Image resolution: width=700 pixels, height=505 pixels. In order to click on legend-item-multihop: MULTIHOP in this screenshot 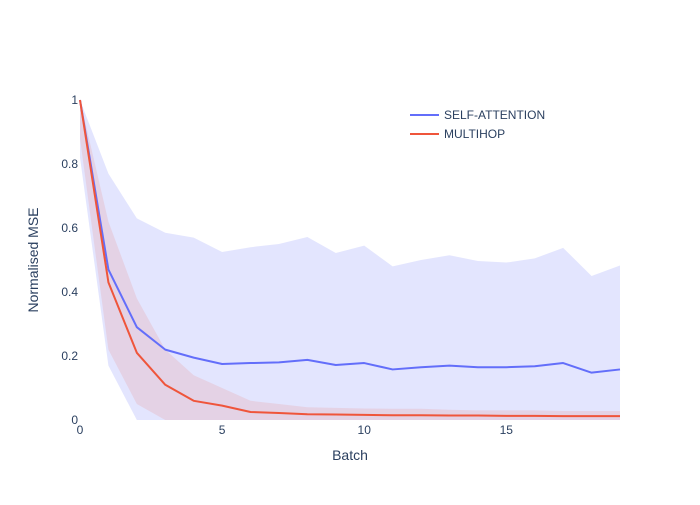, I will do `click(457, 134)`.